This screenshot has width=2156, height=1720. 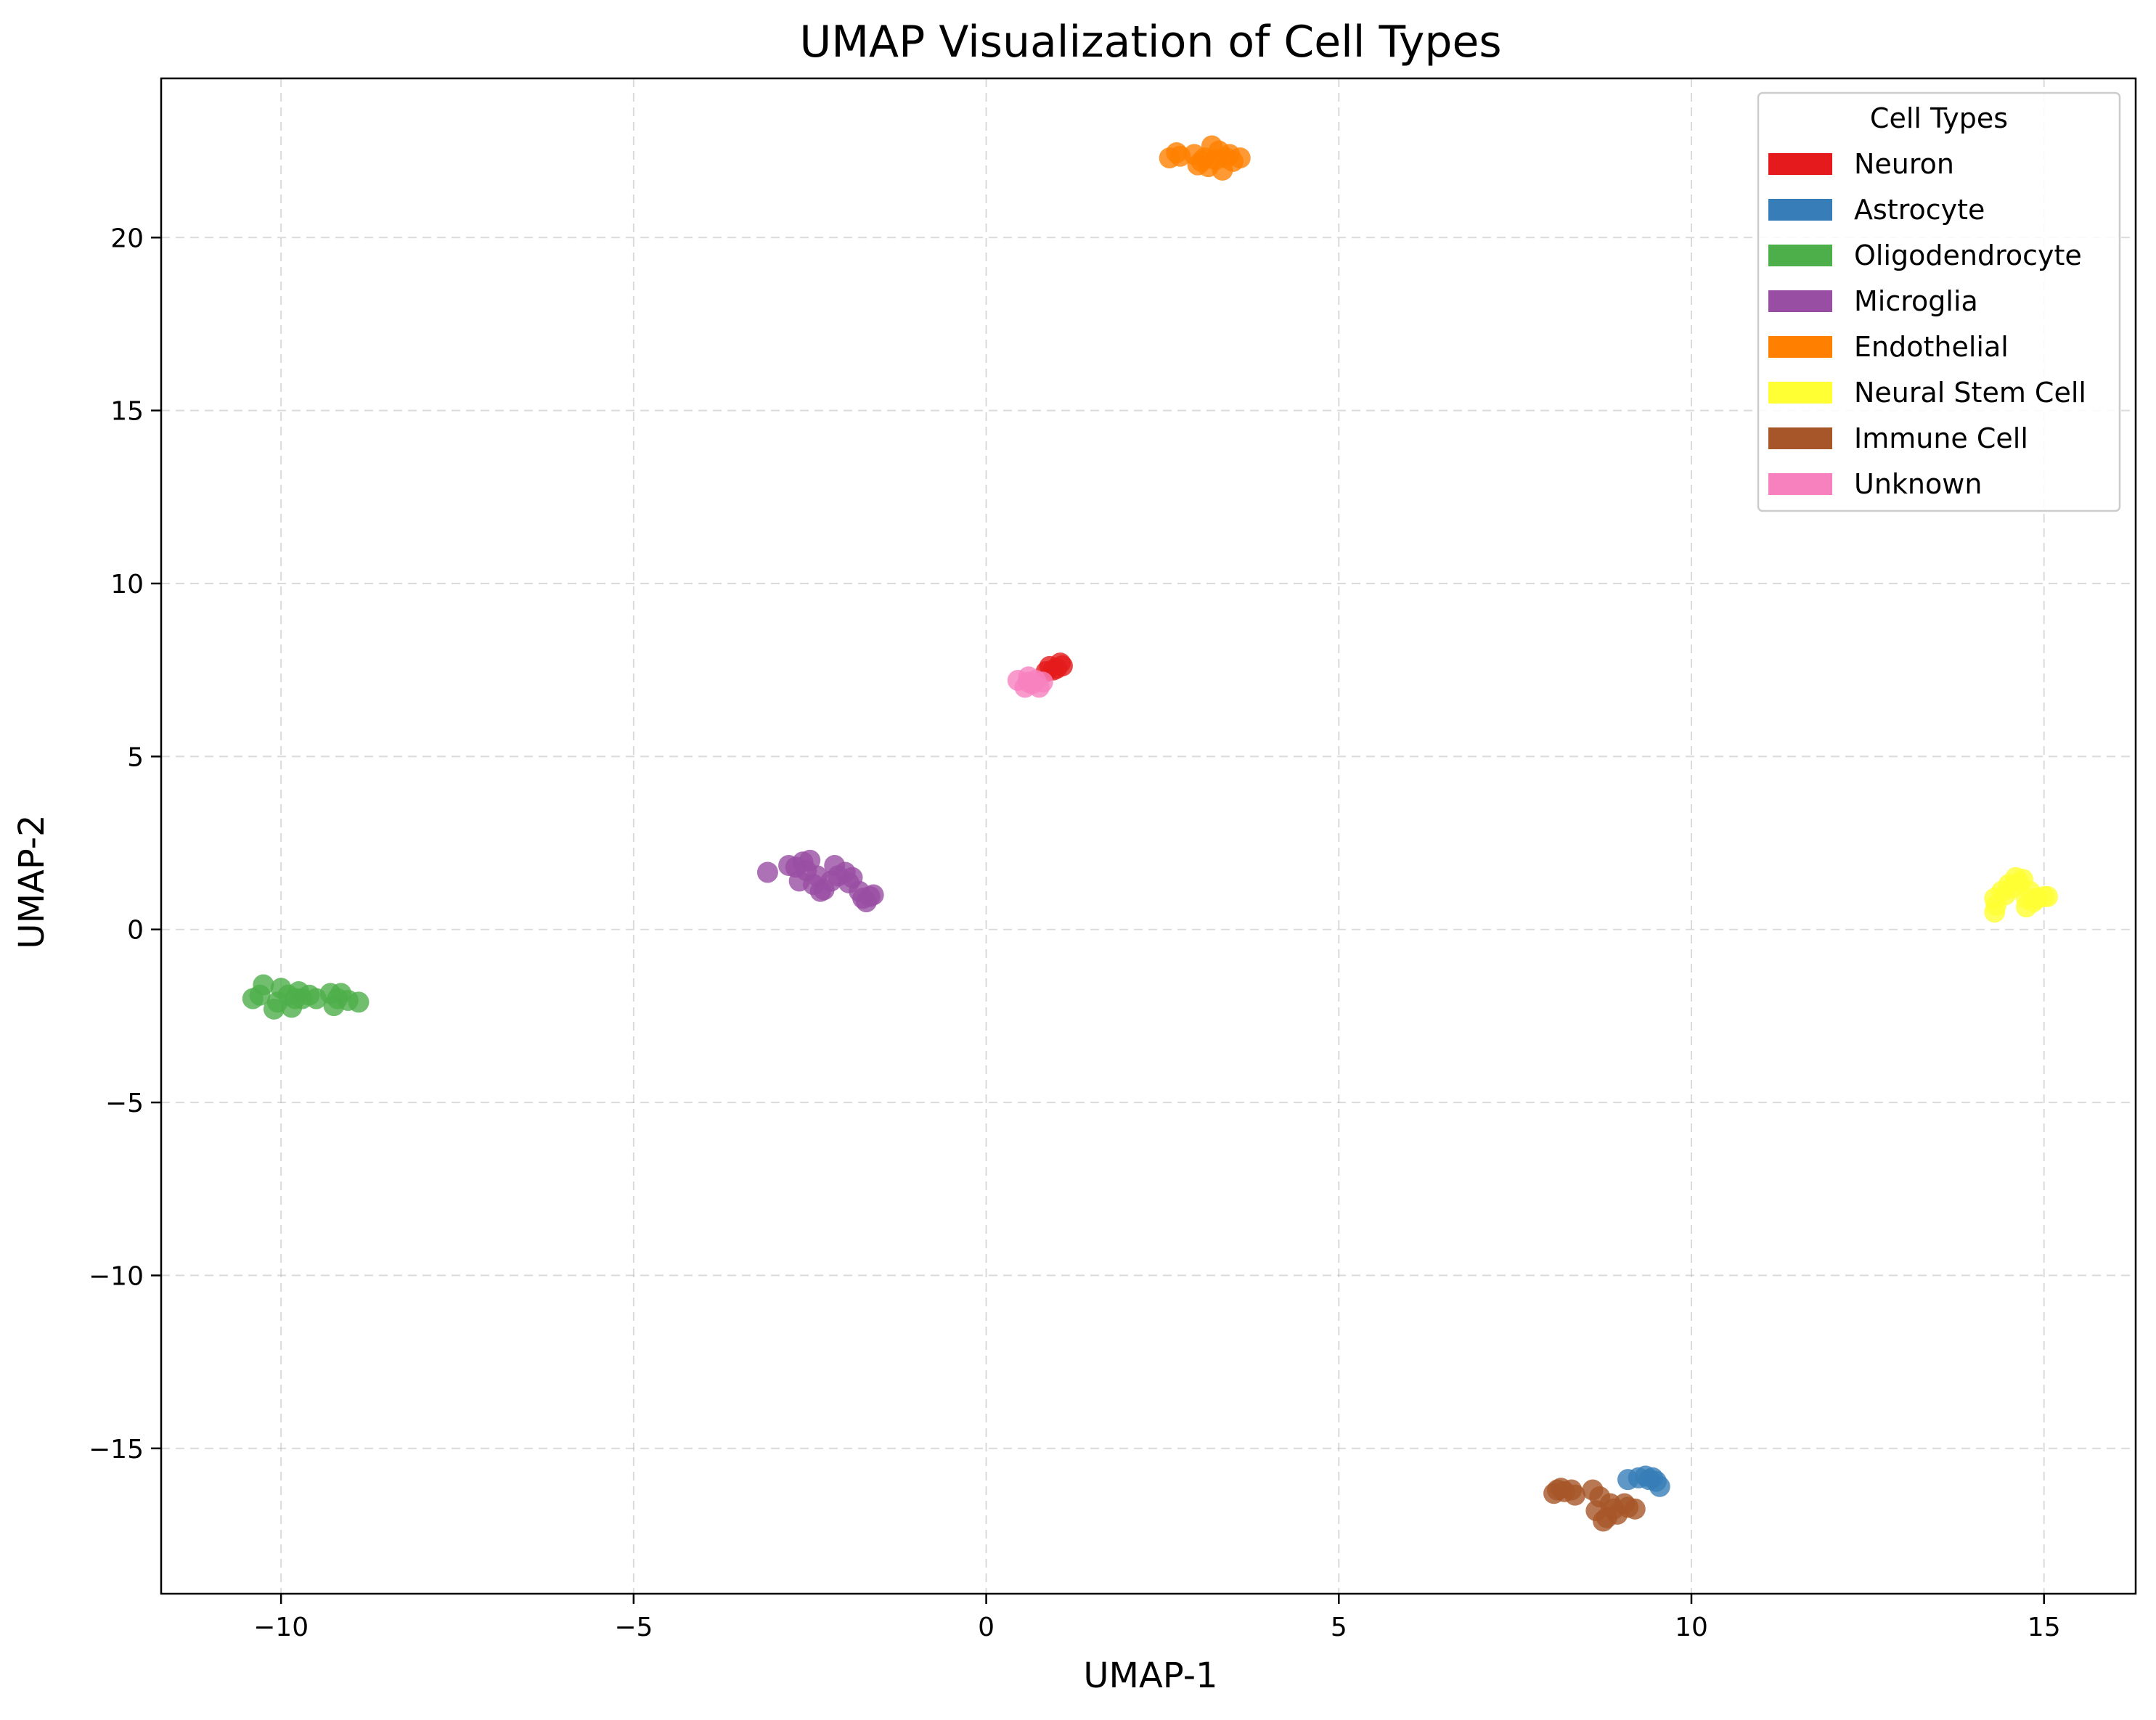 I want to click on legend-label: Astrocyte, so click(x=1920, y=210).